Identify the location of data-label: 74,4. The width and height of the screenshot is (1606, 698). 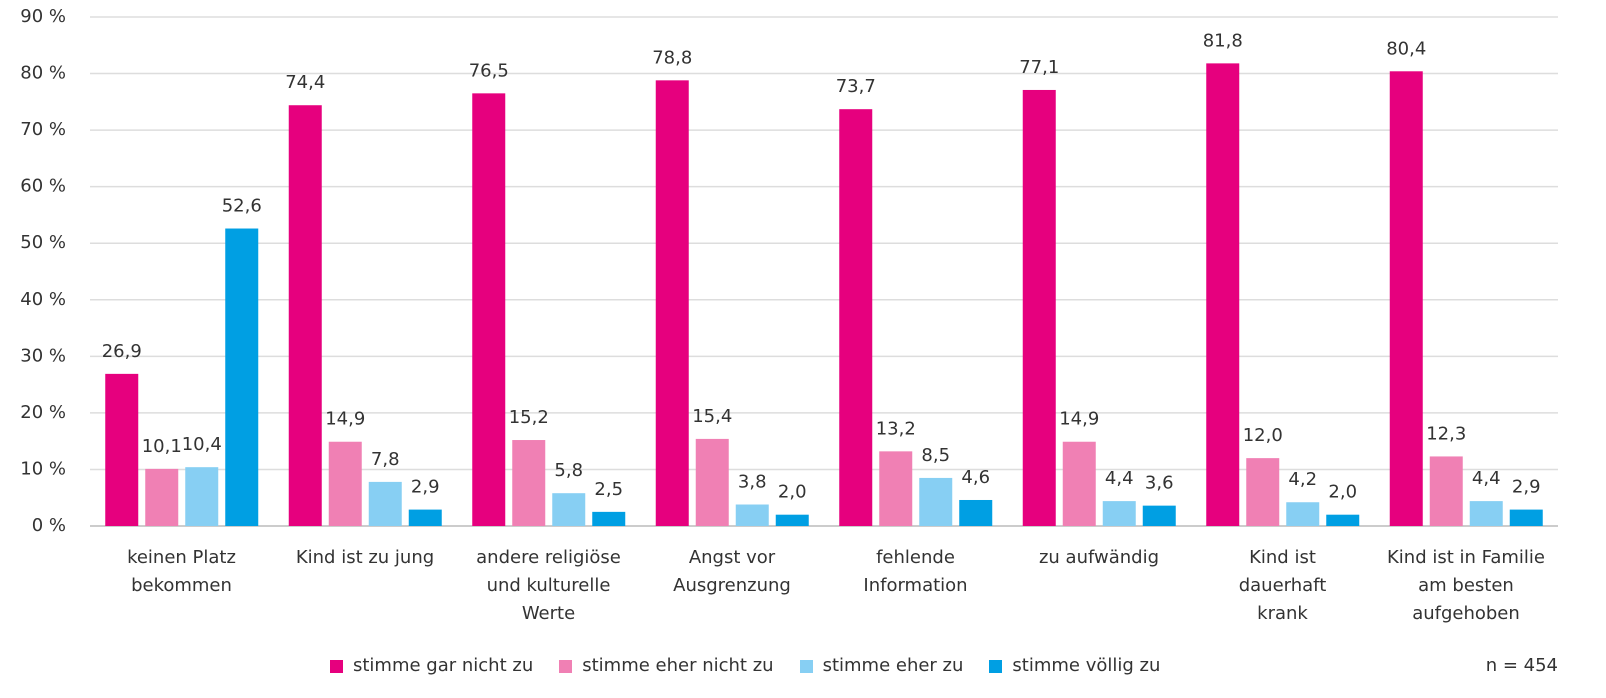
(305, 82).